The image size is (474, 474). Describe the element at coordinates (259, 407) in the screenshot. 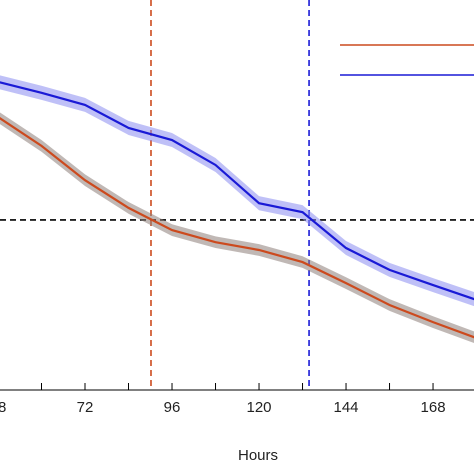

I see `x-tick-label: 120` at that location.